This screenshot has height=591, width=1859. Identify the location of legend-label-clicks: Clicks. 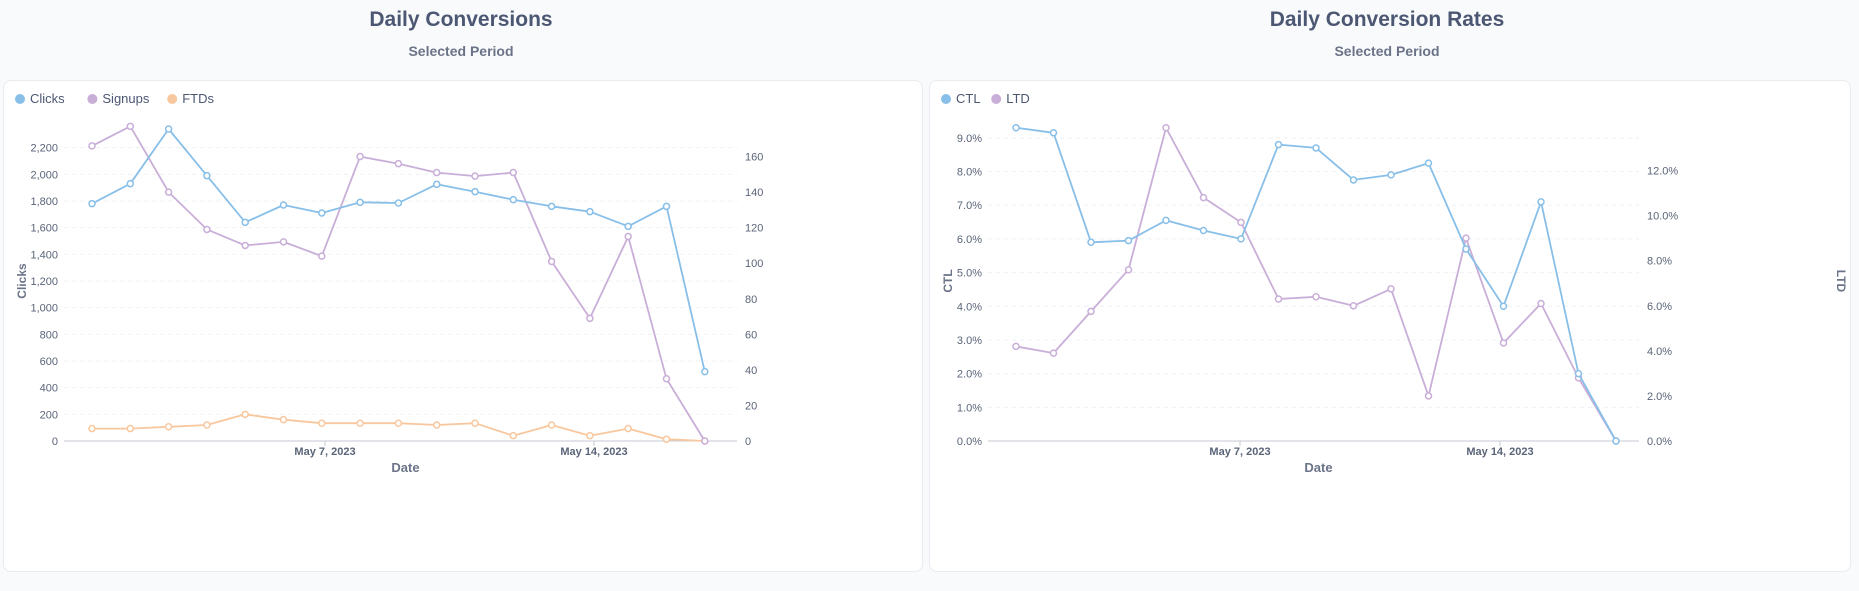
(47, 98).